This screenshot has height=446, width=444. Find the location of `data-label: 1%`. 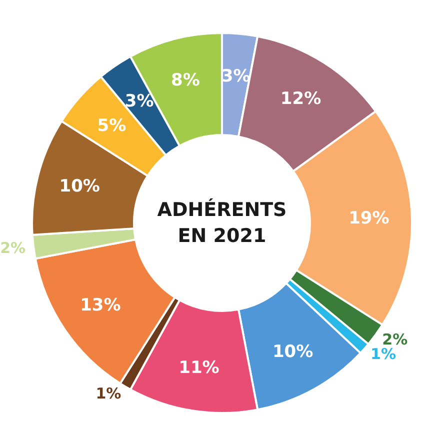

data-label: 1% is located at coordinates (109, 393).